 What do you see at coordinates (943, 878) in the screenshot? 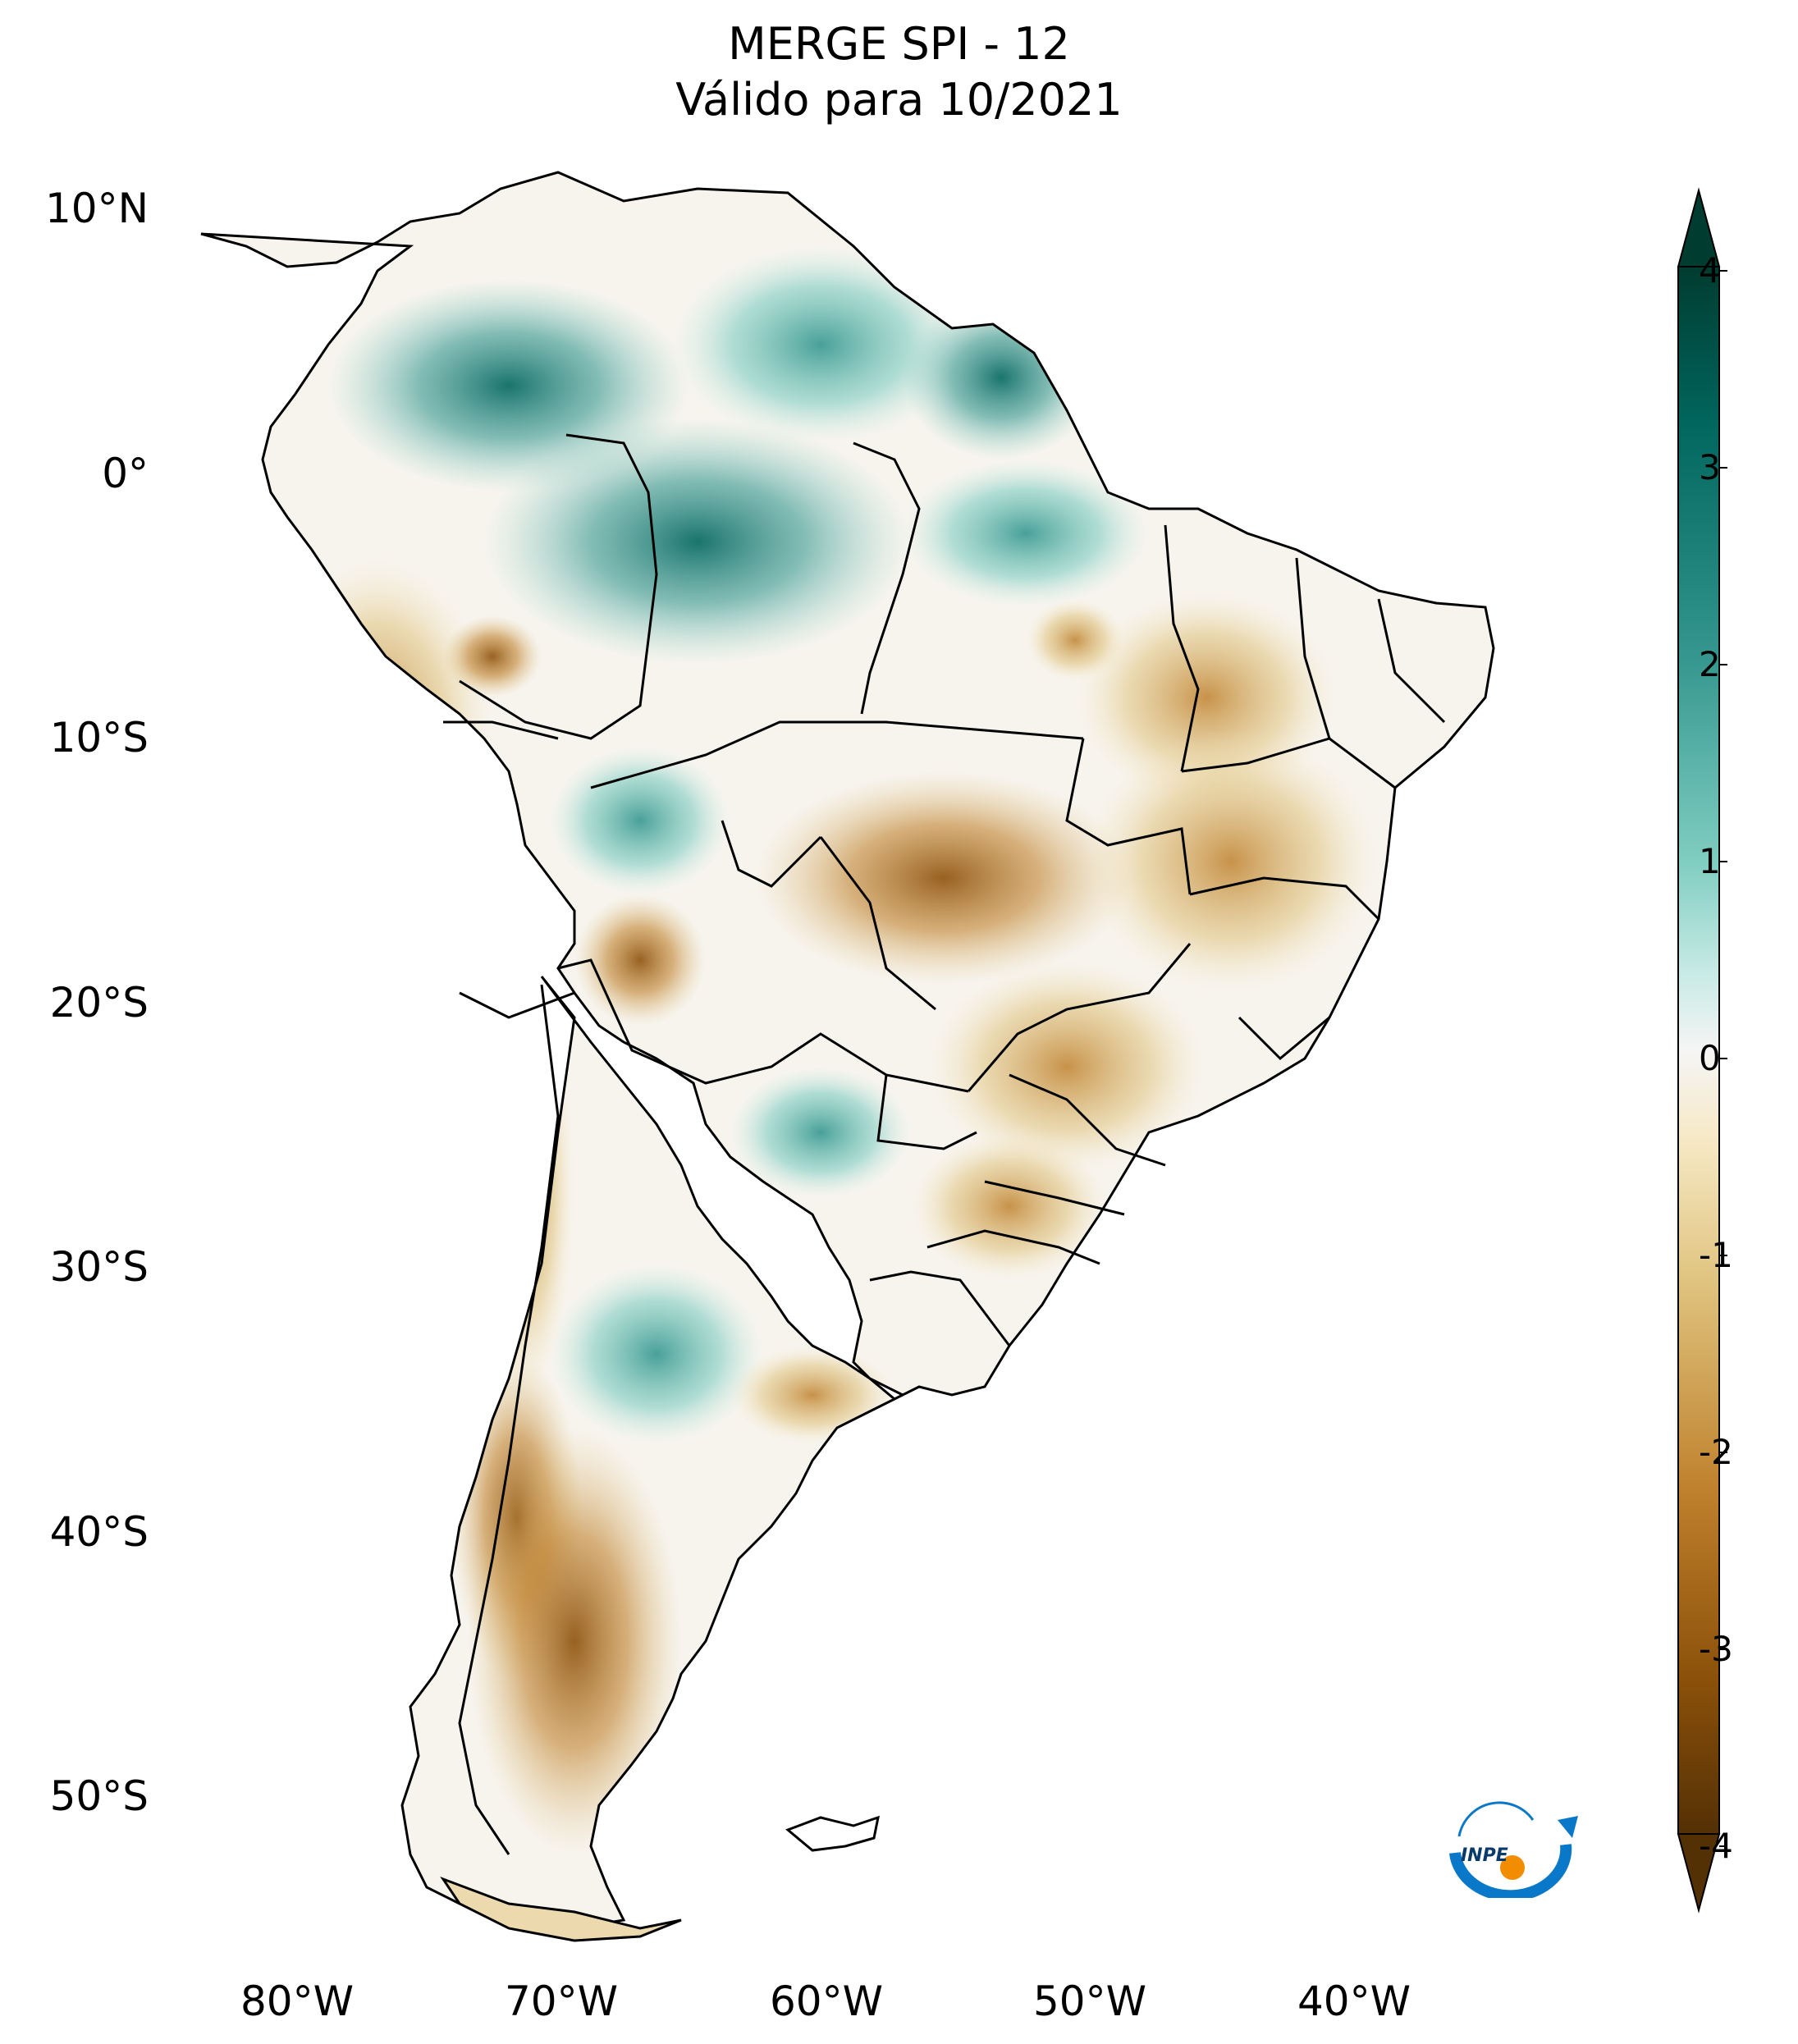
I see `dry-area-mato-grosso` at bounding box center [943, 878].